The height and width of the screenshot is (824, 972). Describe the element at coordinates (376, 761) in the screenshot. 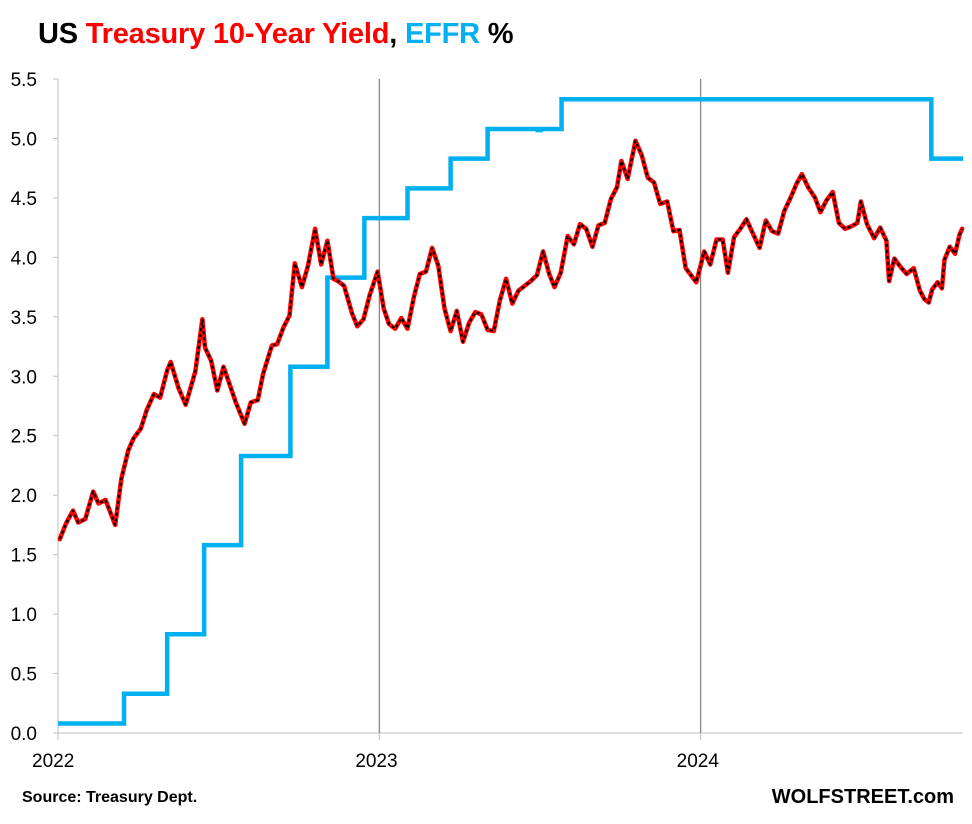

I see `x-tick-label: 2023` at that location.